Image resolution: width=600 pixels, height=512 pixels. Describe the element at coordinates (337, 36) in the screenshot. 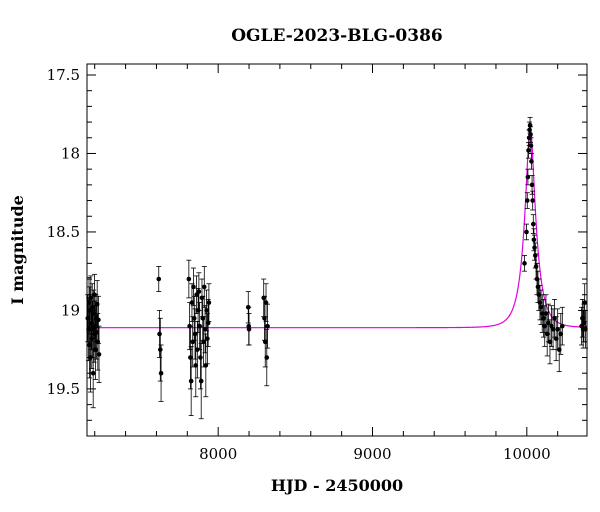

I see `chart-title: OGLE-2023-BLG-0386` at that location.